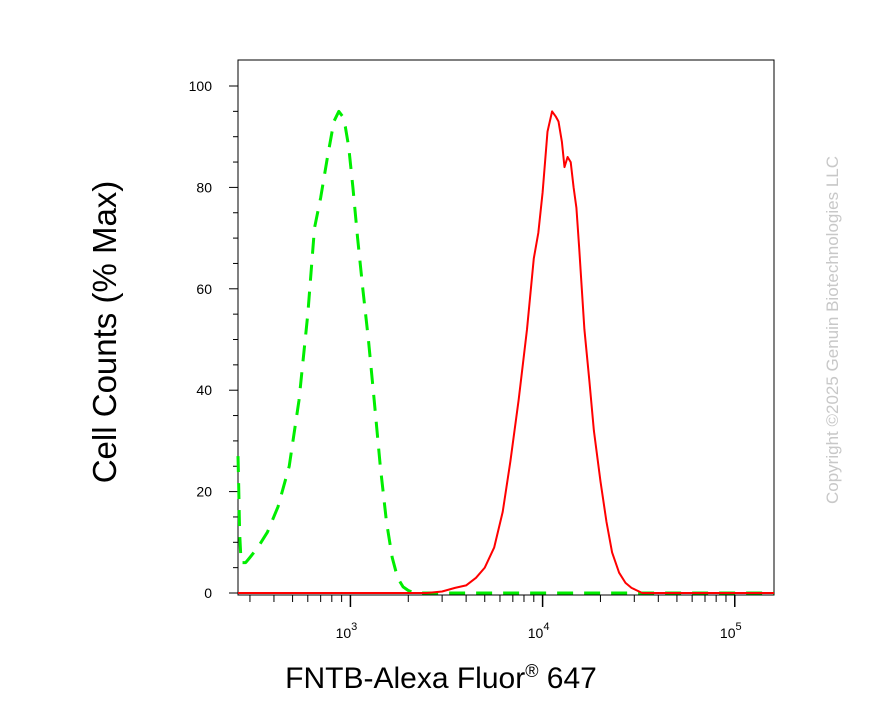  I want to click on y-tick-label: 80, so click(204, 187).